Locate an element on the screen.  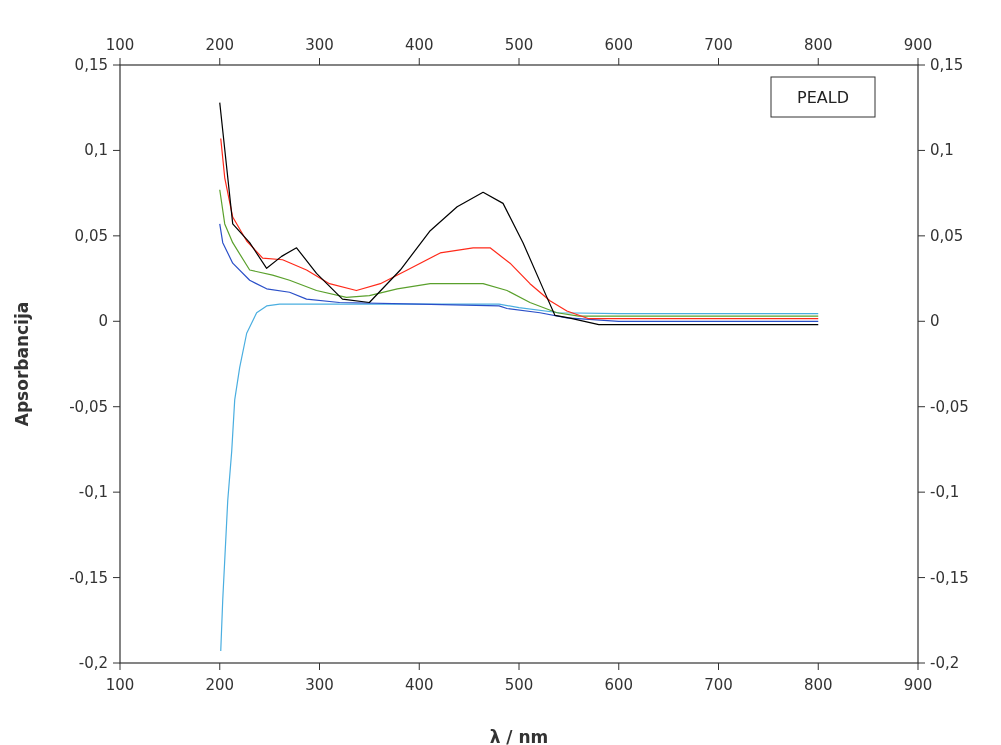
x-tick-label: 900 is located at coordinates (918, 45).